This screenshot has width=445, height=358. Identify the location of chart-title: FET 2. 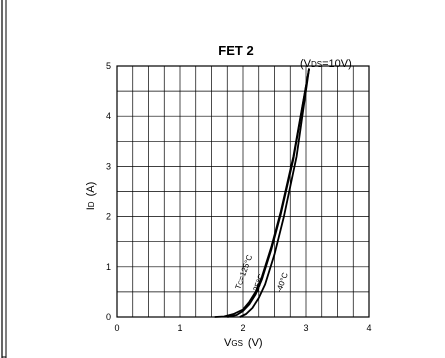
(235, 50).